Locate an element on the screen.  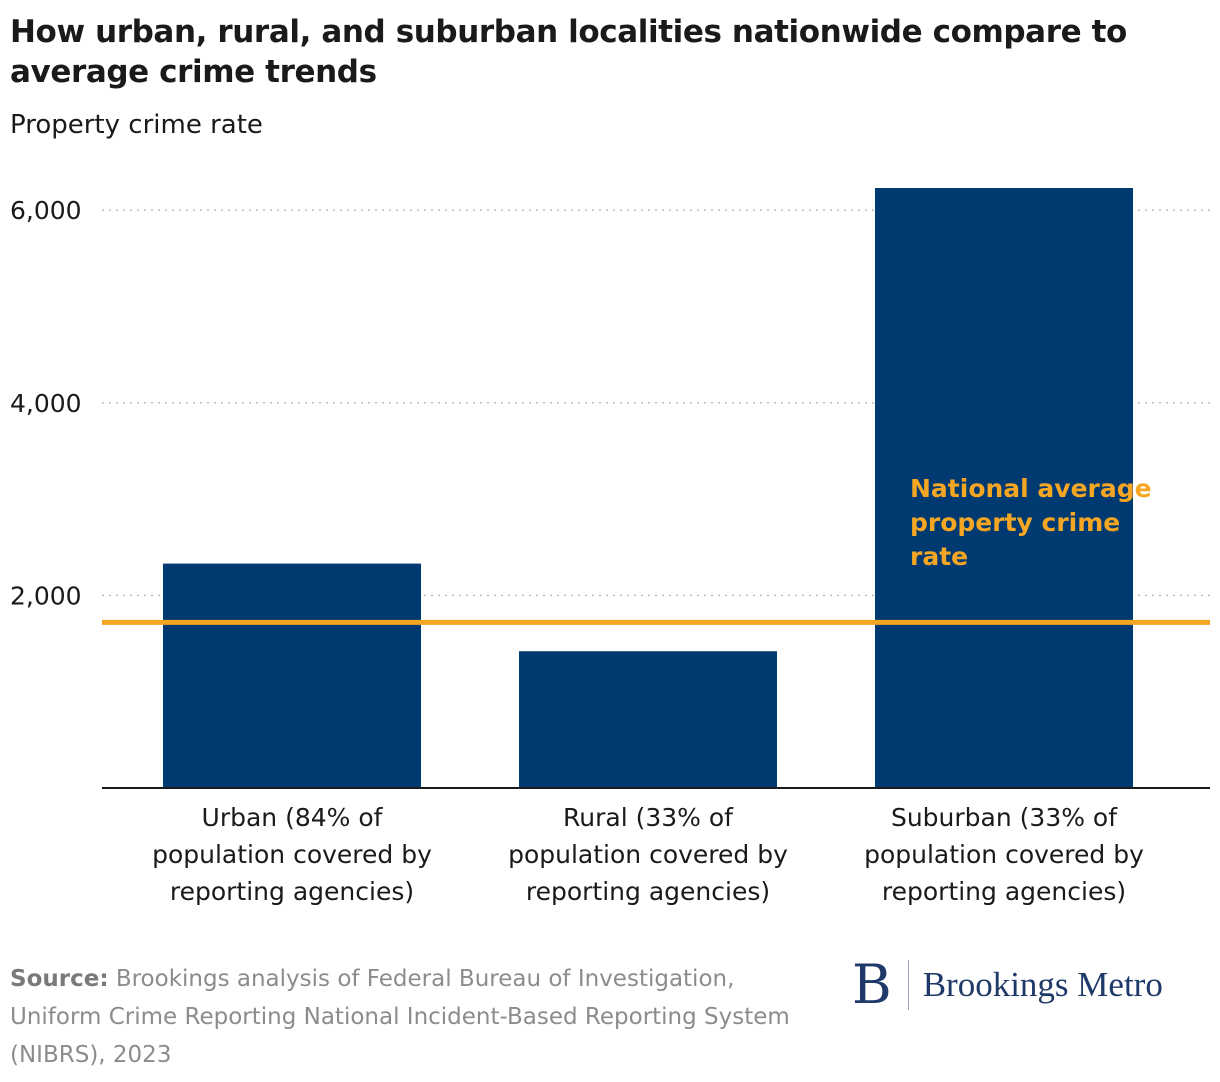
logo-mark: B is located at coordinates (872, 984).